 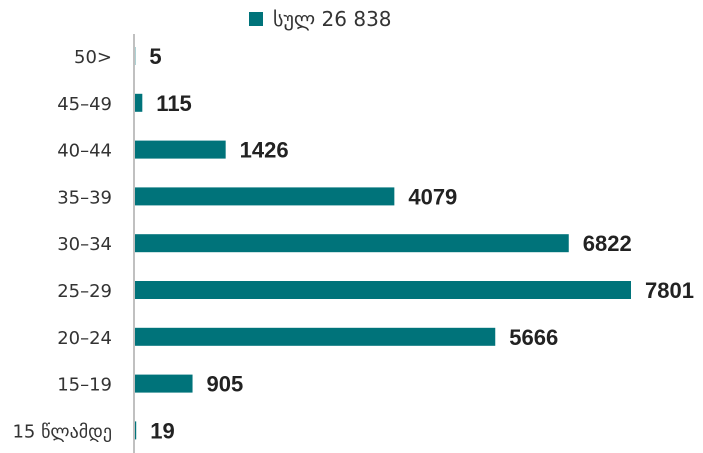 What do you see at coordinates (84, 291) in the screenshot?
I see `category-label: 25–29` at bounding box center [84, 291].